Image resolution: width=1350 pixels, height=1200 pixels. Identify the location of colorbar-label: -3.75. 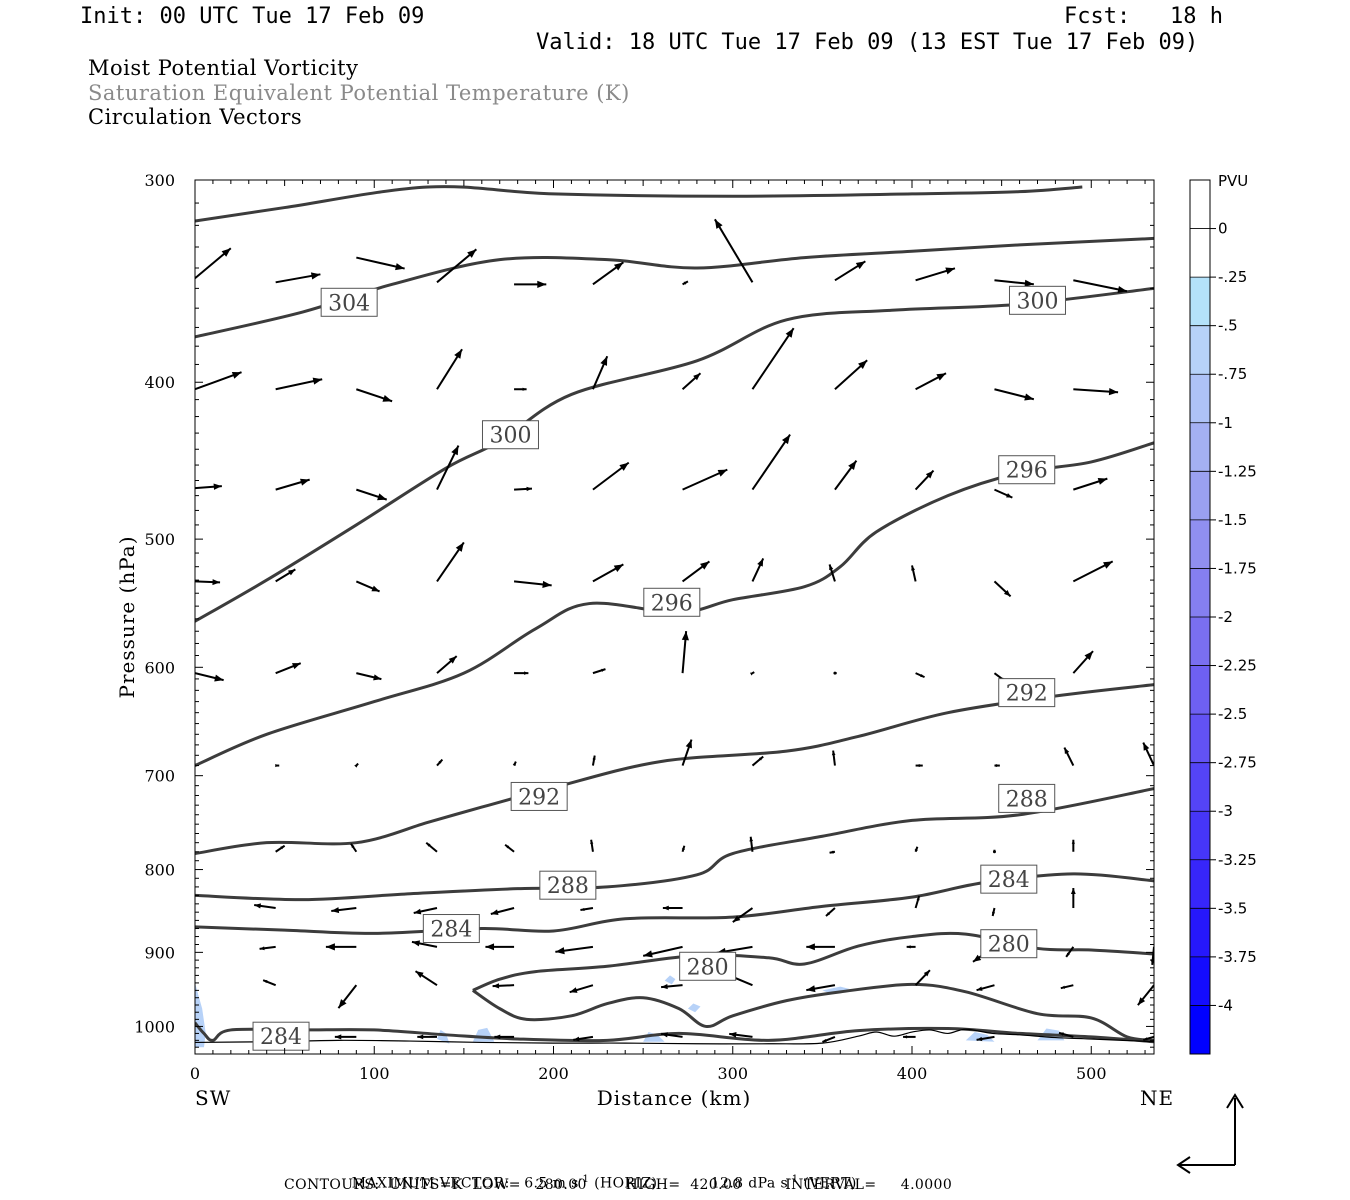
(1237, 957).